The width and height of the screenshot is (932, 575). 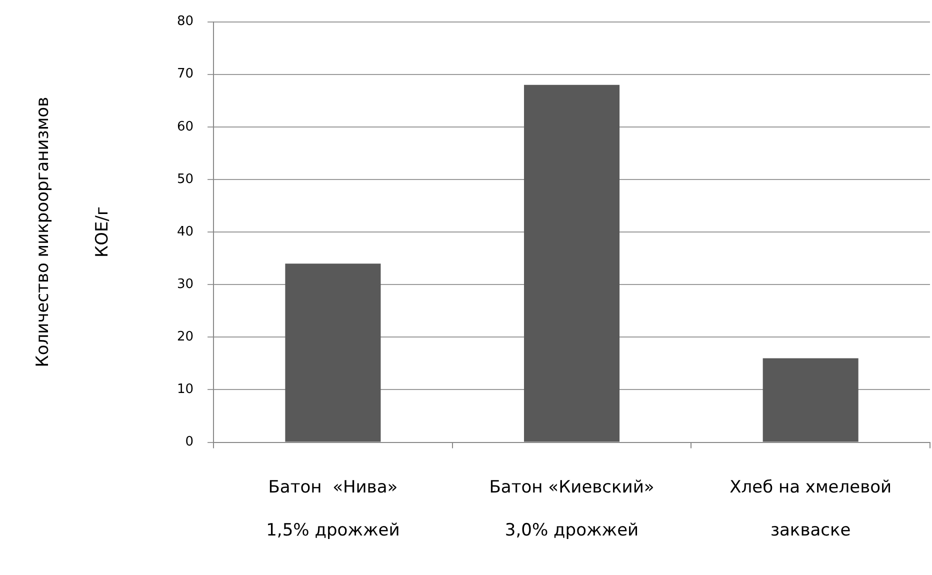 What do you see at coordinates (571, 509) in the screenshot?
I see `category-label: Батон «Киевский» 3,0% дрожжей` at bounding box center [571, 509].